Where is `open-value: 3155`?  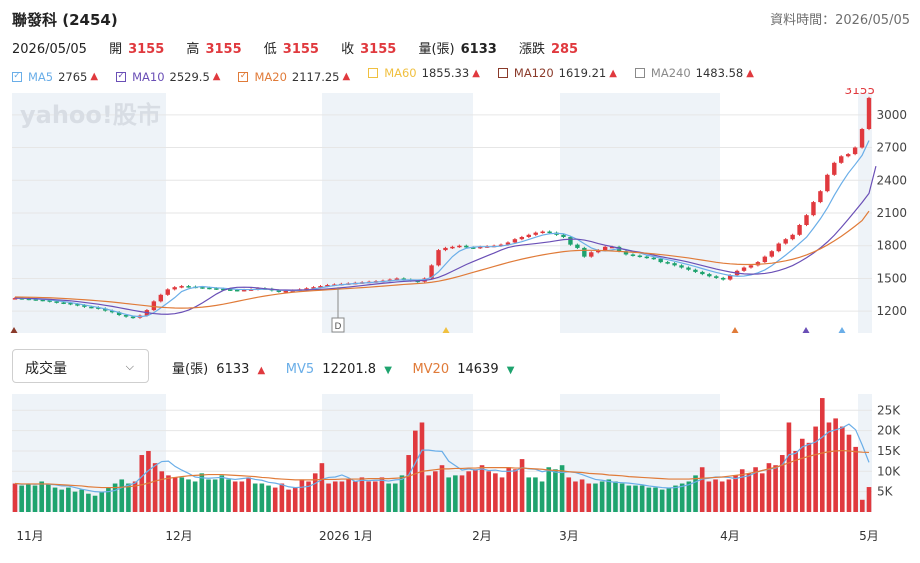
open-value: 3155 is located at coordinates (146, 49).